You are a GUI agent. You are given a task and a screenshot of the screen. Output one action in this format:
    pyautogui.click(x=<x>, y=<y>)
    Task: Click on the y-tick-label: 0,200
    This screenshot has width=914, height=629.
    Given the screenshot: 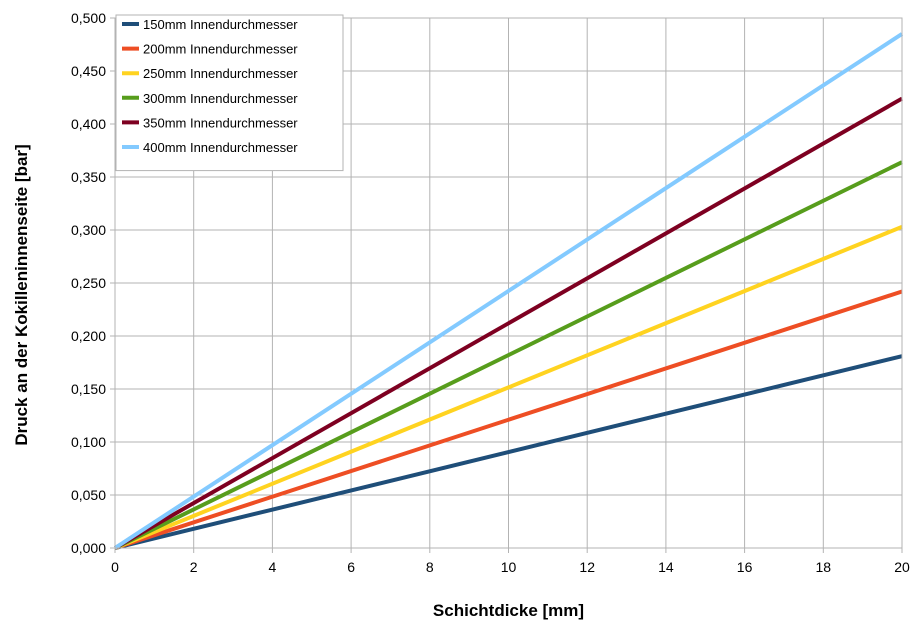 What is the action you would take?
    pyautogui.click(x=88, y=336)
    